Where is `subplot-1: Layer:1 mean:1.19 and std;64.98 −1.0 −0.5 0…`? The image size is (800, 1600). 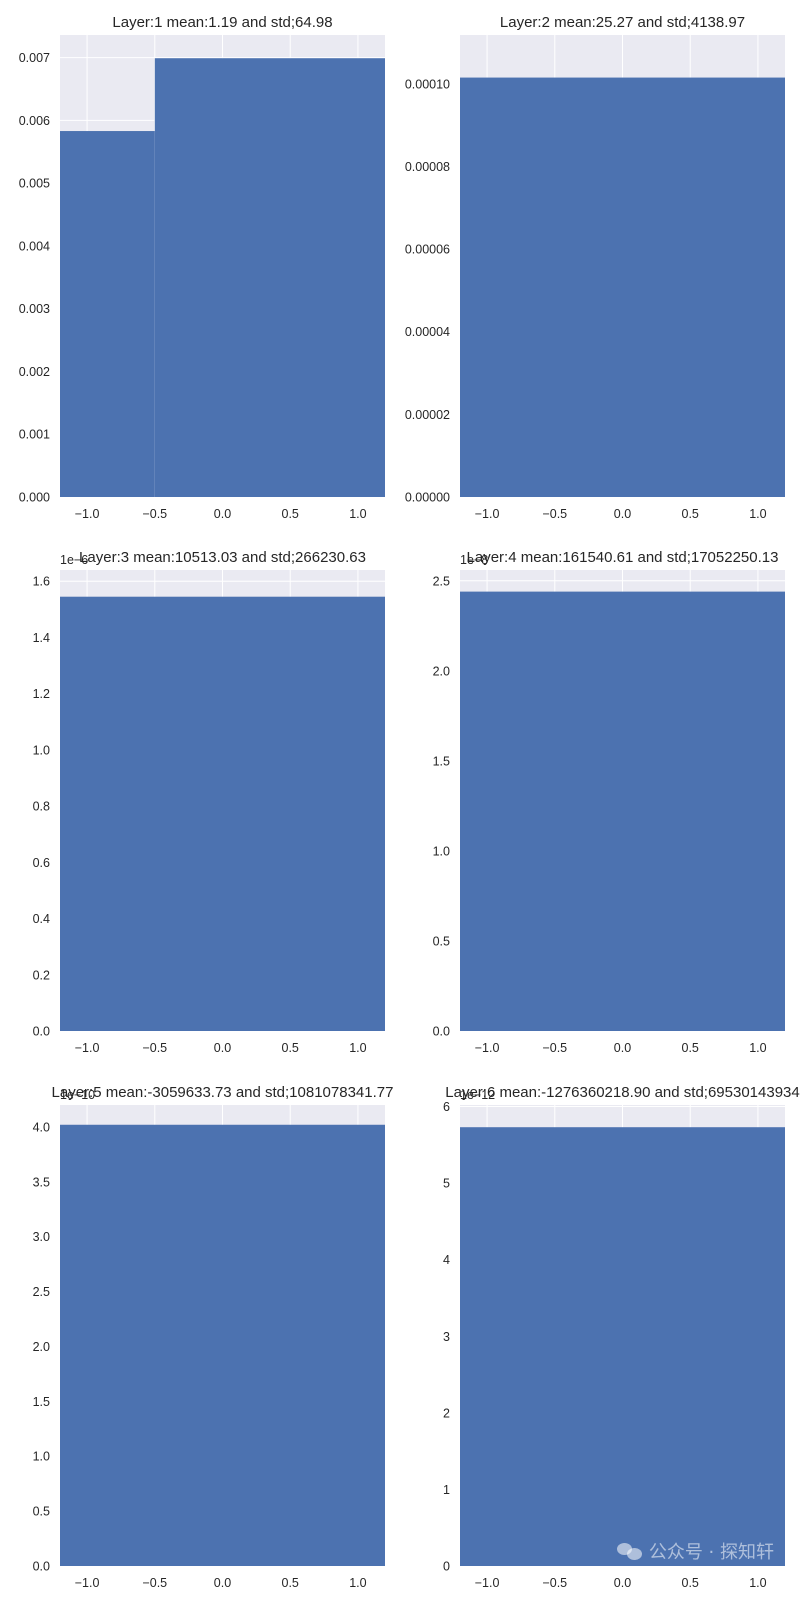
subplot-1: Layer:1 mean:1.19 and std;64.98 −1.0 −0.5 0… is located at coordinates (202, 267).